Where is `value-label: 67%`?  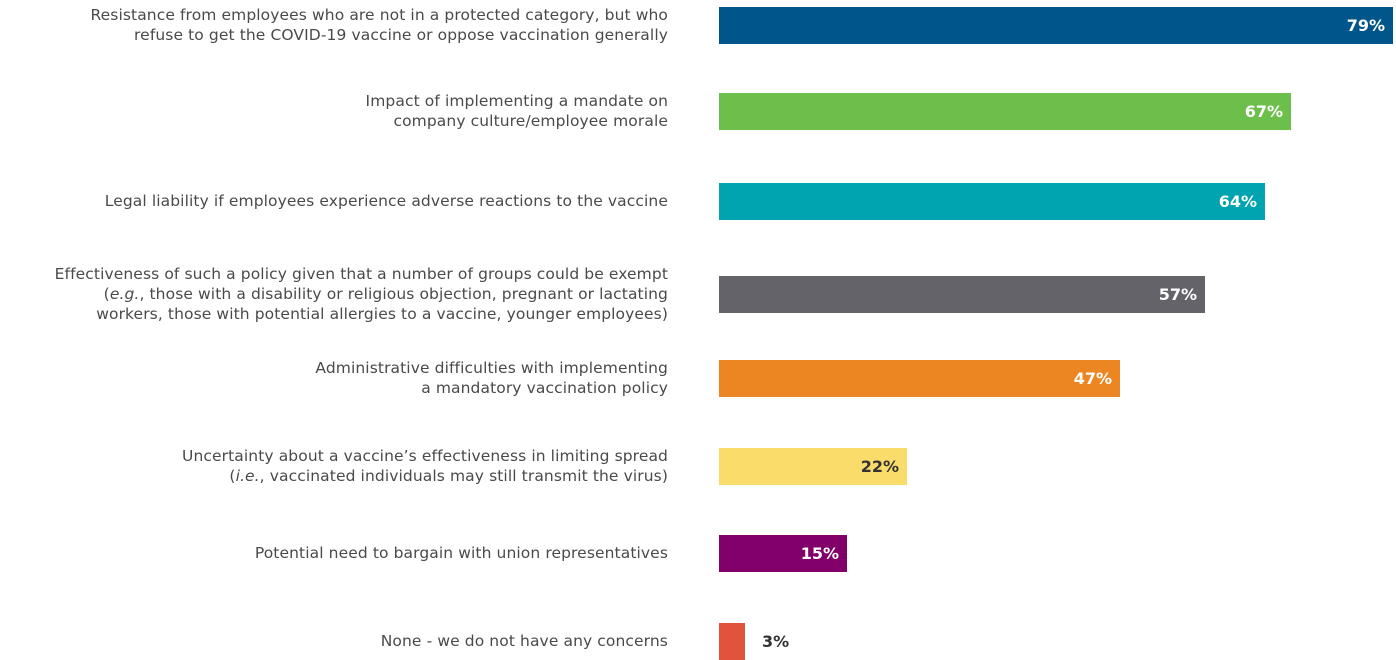
value-label: 67% is located at coordinates (1263, 111).